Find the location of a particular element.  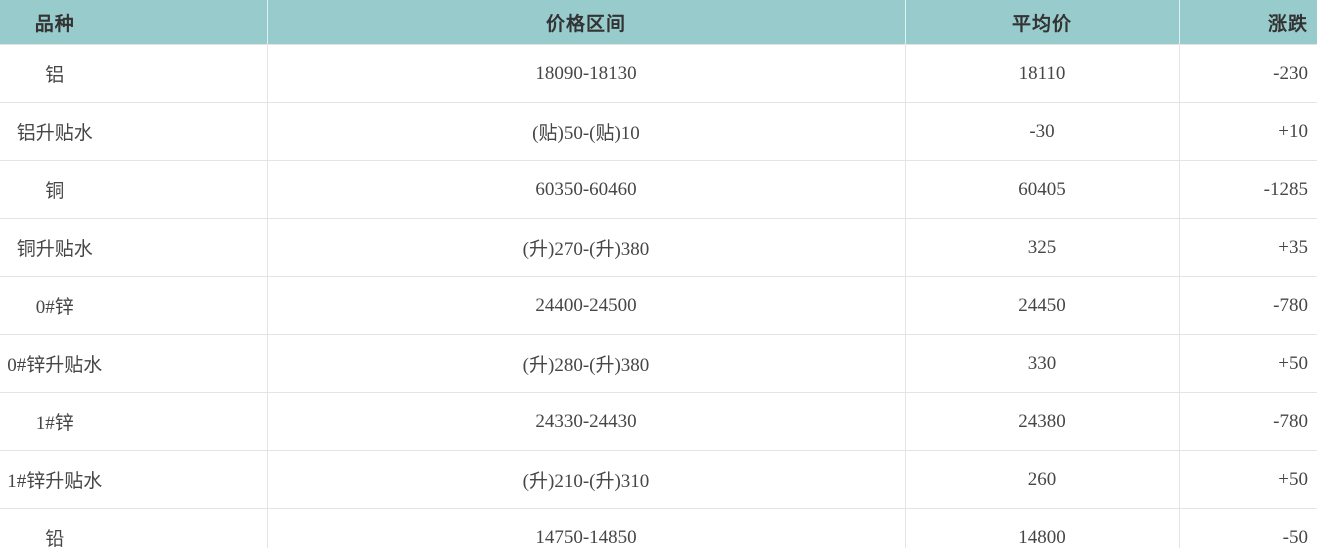

average-price-cell: 260 is located at coordinates (1042, 479).